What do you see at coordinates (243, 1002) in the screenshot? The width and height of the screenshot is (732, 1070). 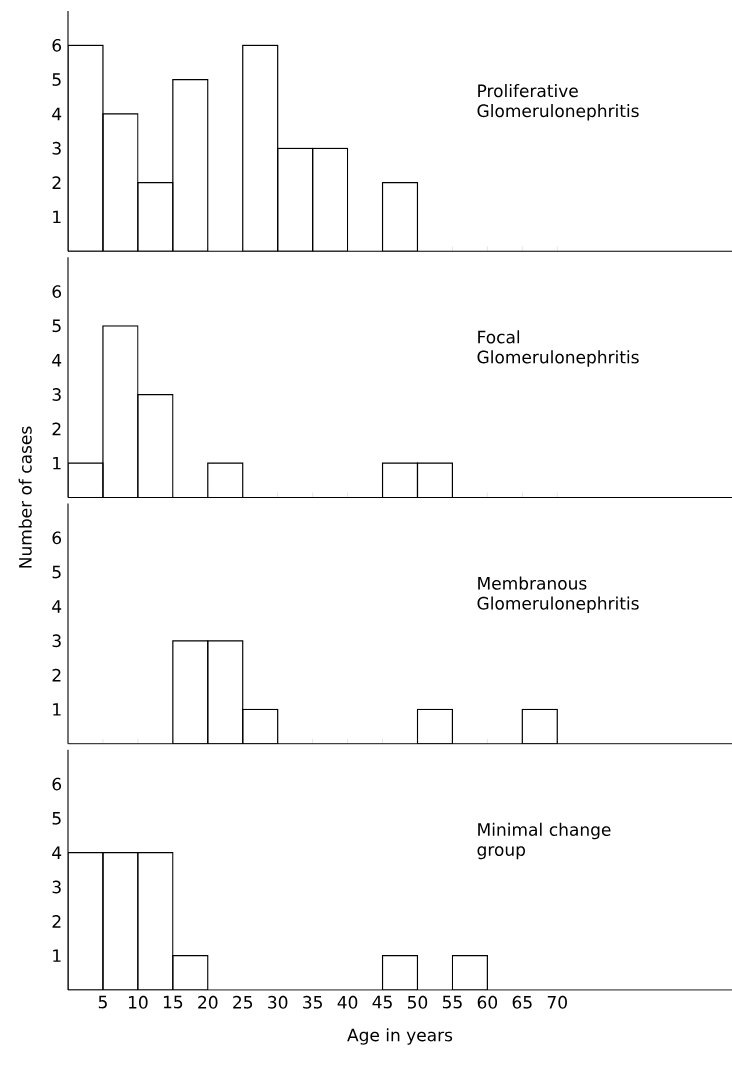 I see `x-tick-label: 25` at bounding box center [243, 1002].